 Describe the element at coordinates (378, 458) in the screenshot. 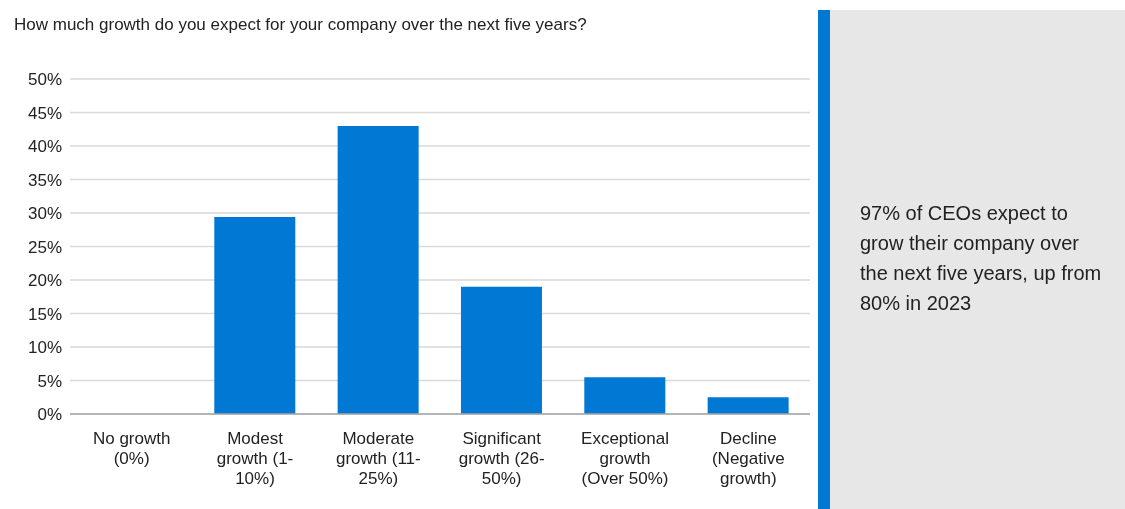

I see `x-tick-label: Moderate growth (11-25%)` at that location.